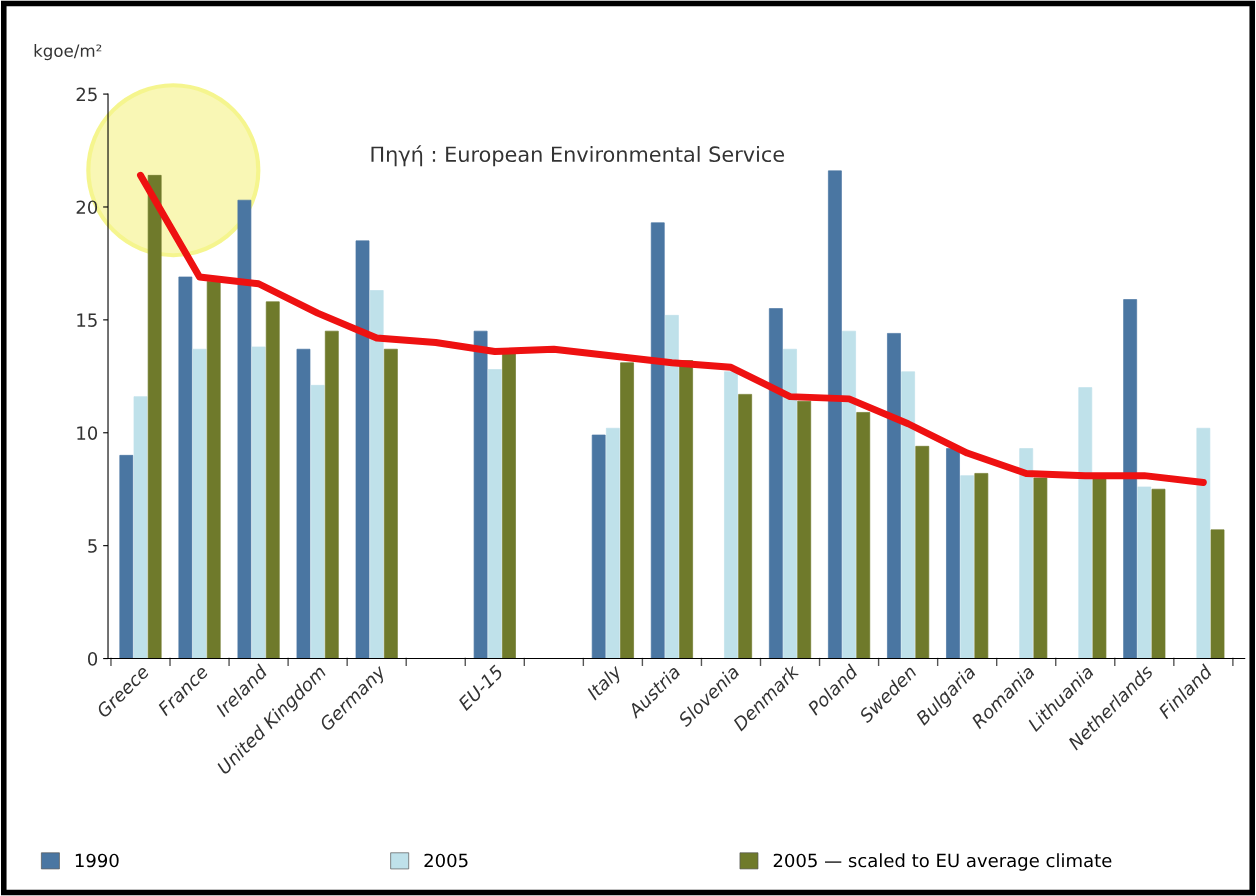  What do you see at coordinates (87, 320) in the screenshot?
I see `y-tick-label: 15` at bounding box center [87, 320].